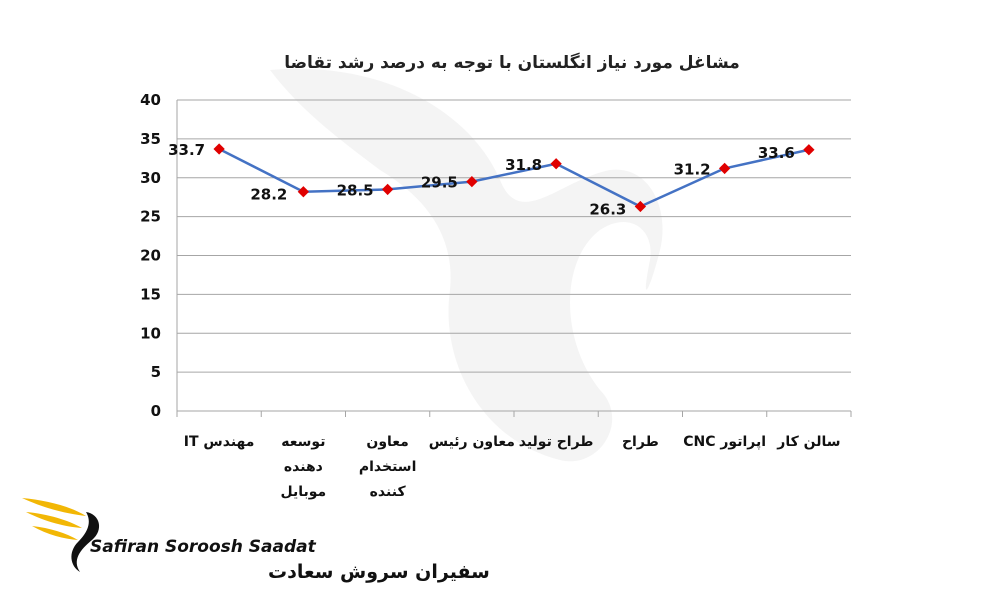 The image size is (1000, 600). Describe the element at coordinates (203, 547) in the screenshot. I see `logo-name-en: Safiran Soroosh Saadat` at that location.